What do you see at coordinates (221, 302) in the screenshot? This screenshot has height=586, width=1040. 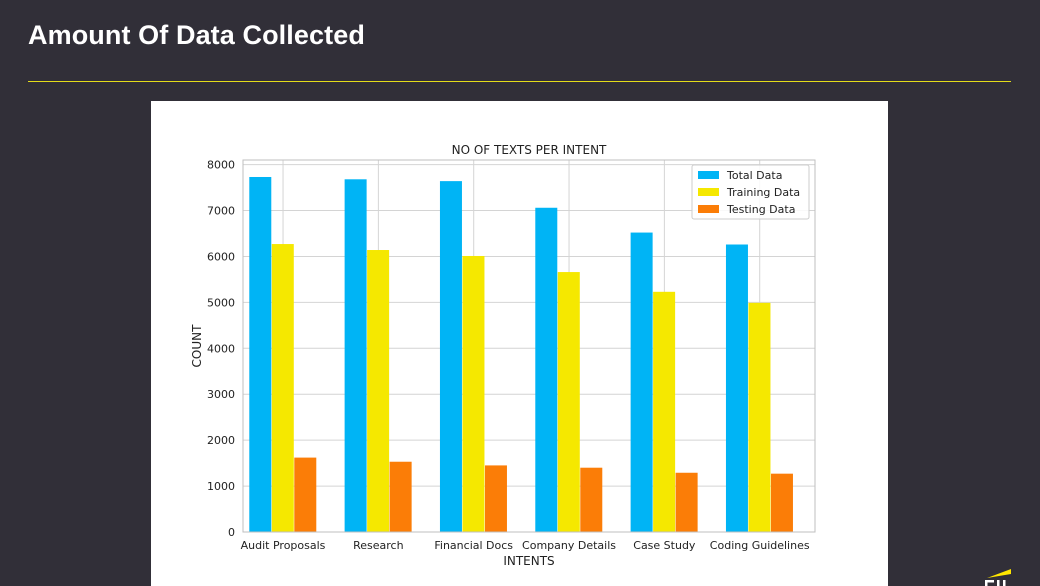 I see `y-tick-label: 5000` at bounding box center [221, 302].